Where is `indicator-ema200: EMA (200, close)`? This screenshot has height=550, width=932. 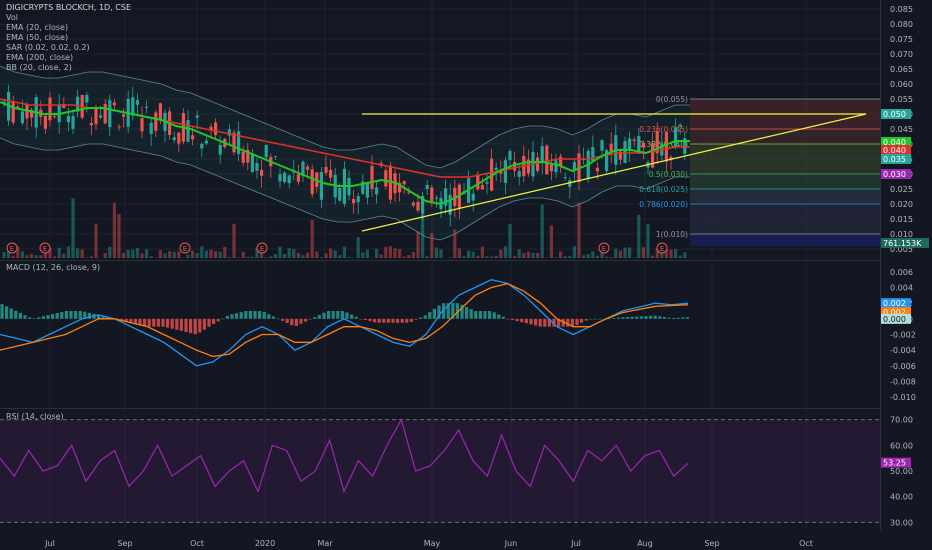
indicator-ema200: EMA (200, close) is located at coordinates (40, 57).